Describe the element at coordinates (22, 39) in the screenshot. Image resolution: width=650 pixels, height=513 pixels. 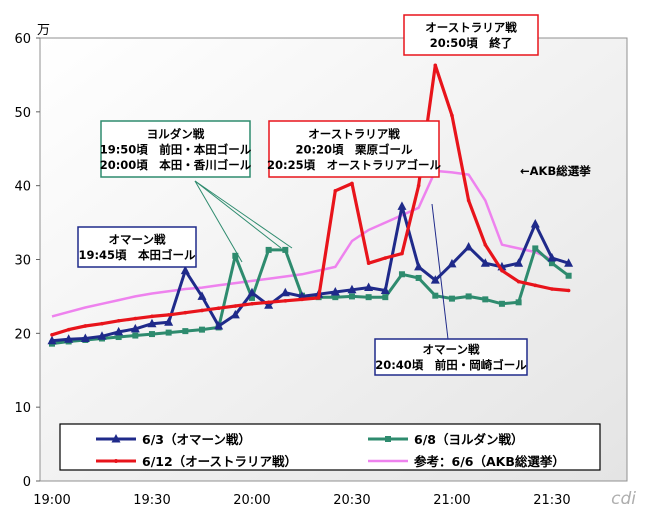
I see `y-tick-label: 60` at that location.